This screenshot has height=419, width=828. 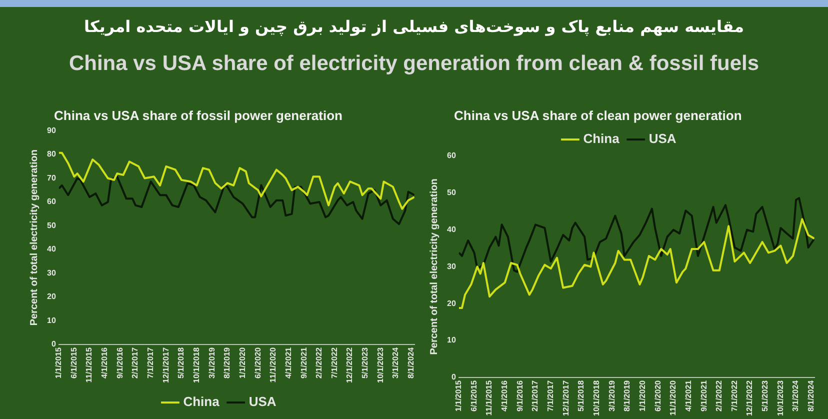 I want to click on chart-title: China vs USA share of clean power generation, so click(x=598, y=115).